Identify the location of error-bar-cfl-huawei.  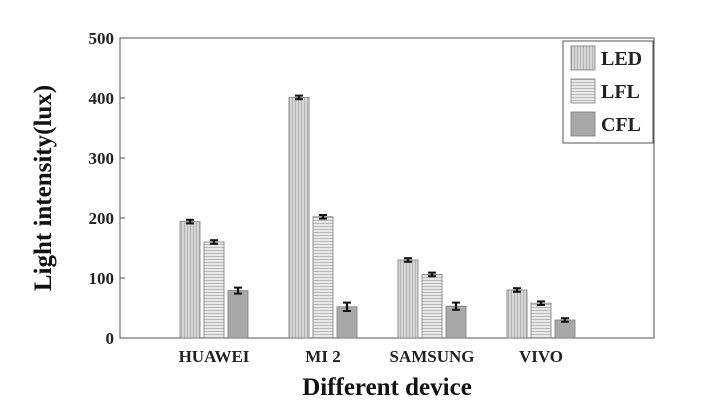
(238, 290).